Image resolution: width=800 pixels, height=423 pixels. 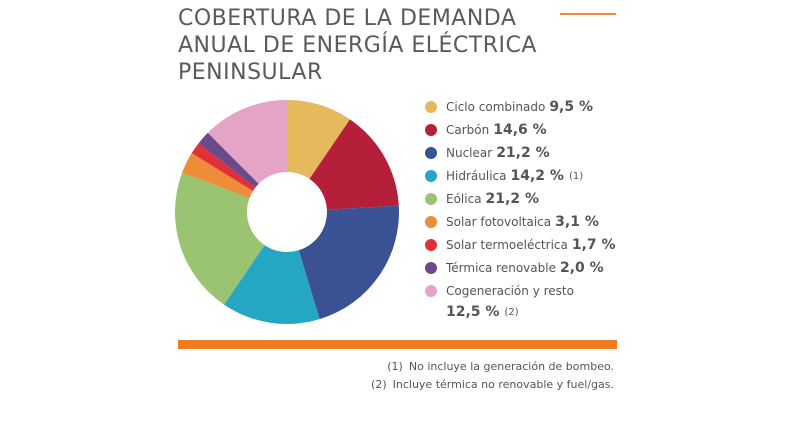 I want to click on legend-label: Ciclo combinado, so click(x=495, y=107).